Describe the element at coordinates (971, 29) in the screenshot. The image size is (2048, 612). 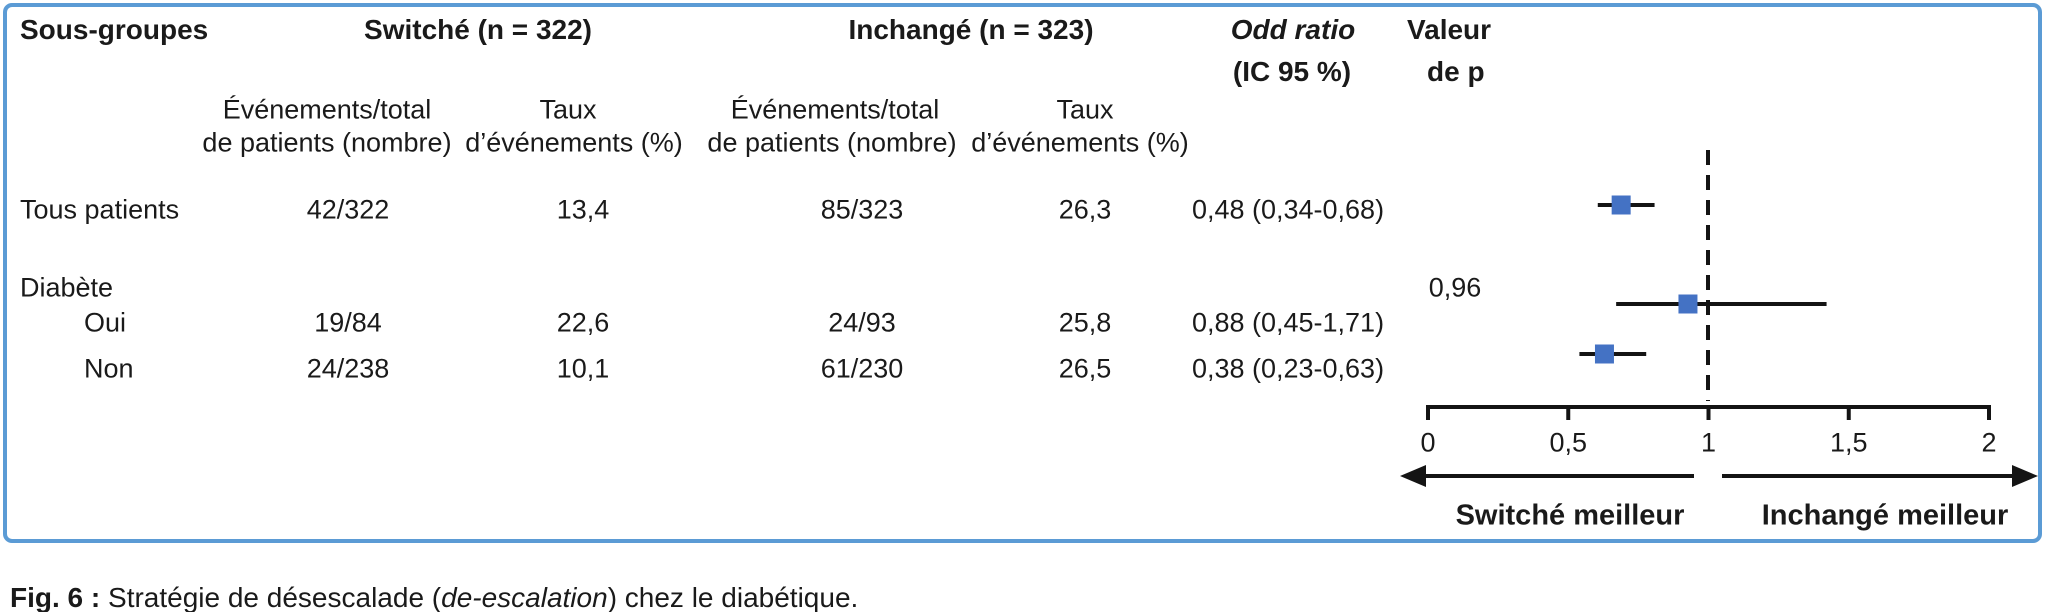
I see `col-header-unchanged: Inchangé (n = 323)` at that location.